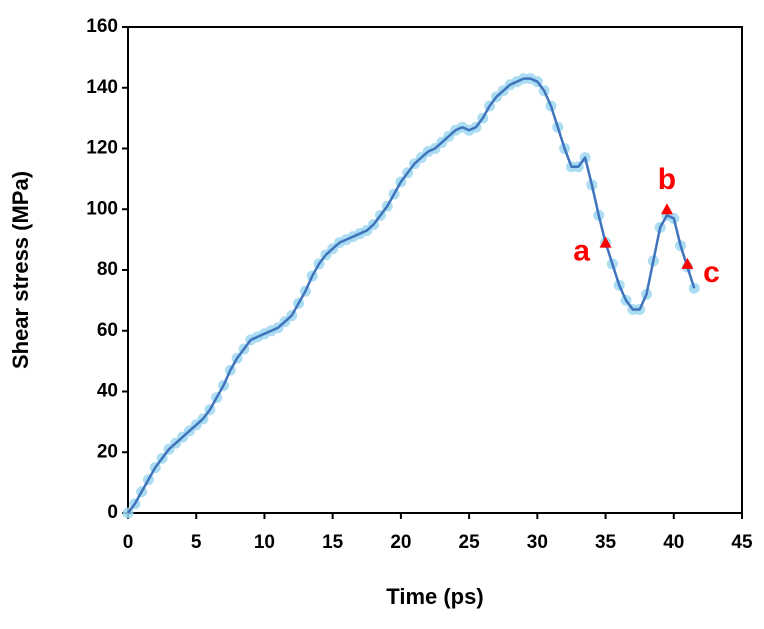 The height and width of the screenshot is (629, 764). Describe the element at coordinates (581, 251) in the screenshot. I see `annotation-label: a` at that location.